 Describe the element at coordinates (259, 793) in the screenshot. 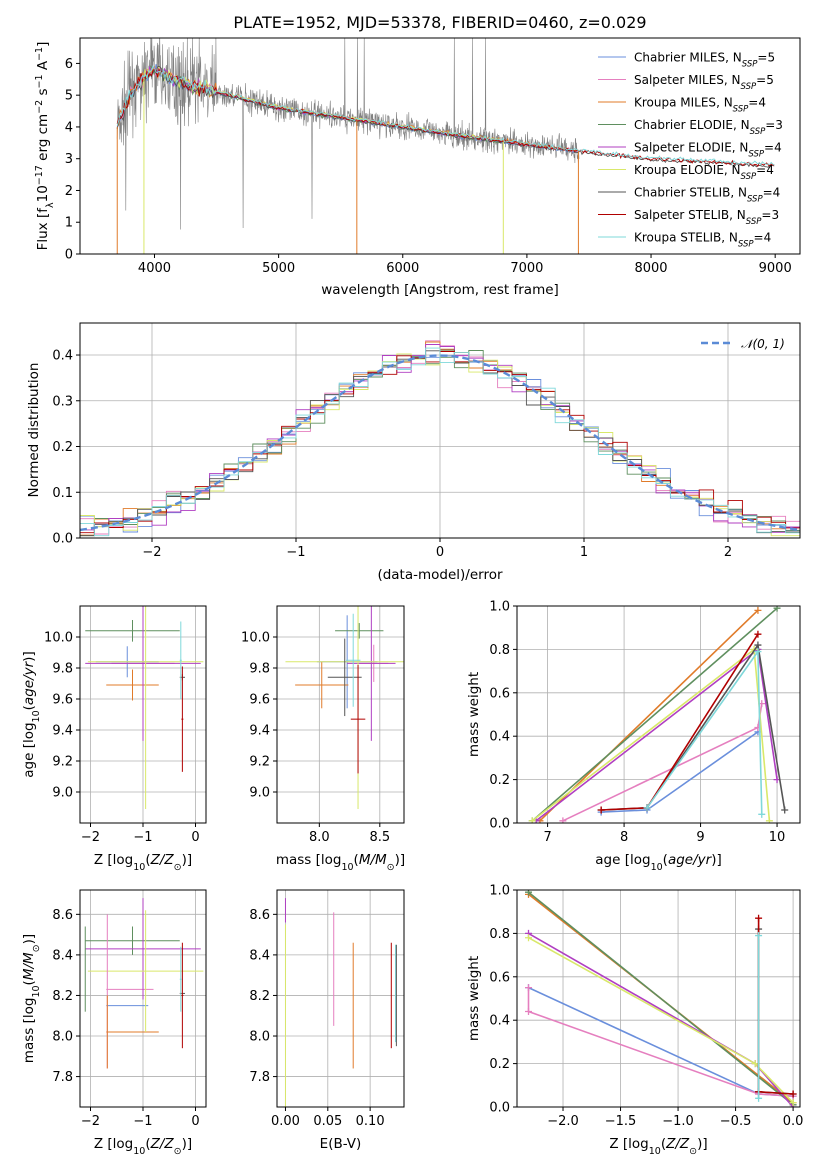

I see `y-tick-label: 9.0` at that location.